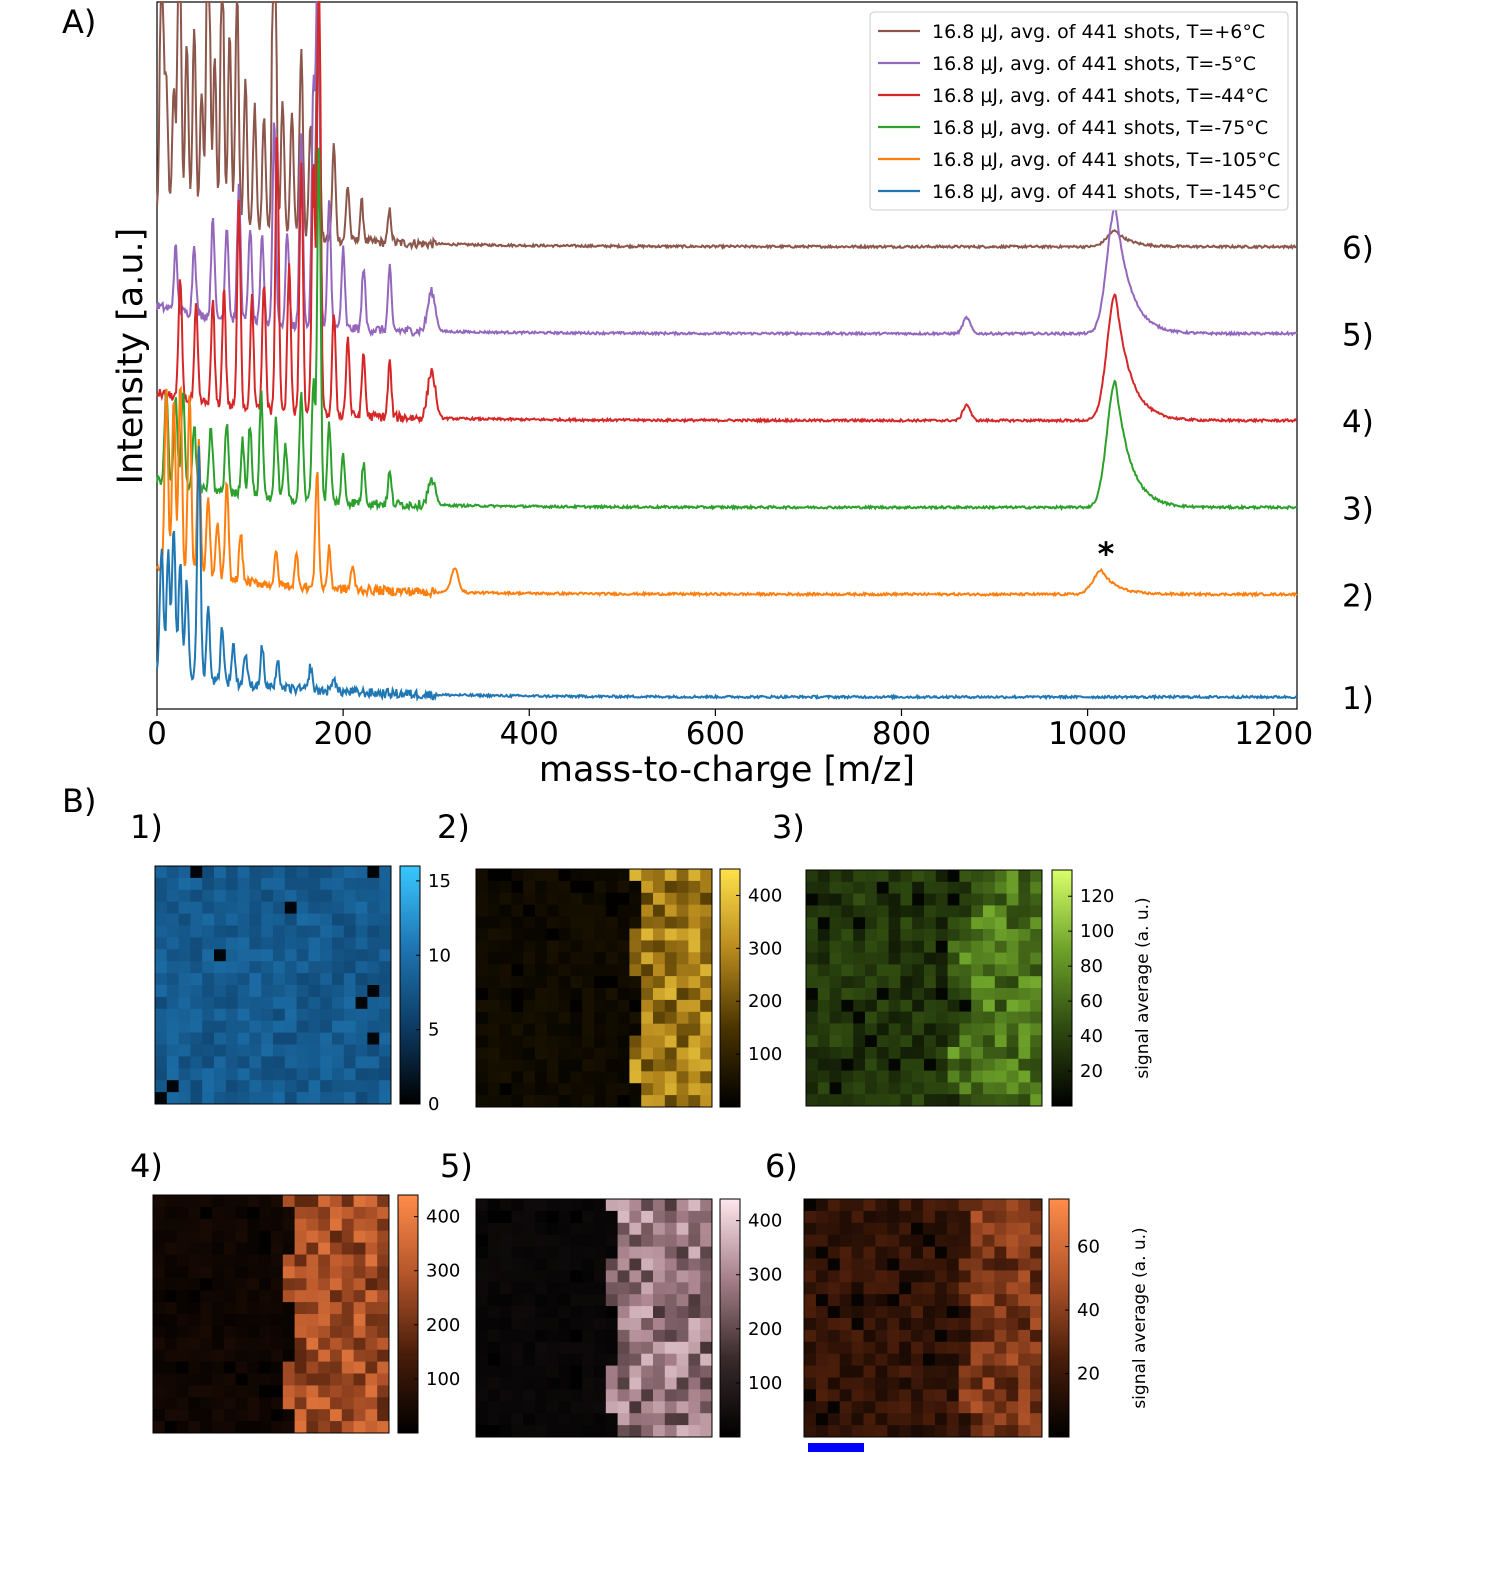 The width and height of the screenshot is (1500, 1596). Describe the element at coordinates (765, 1275) in the screenshot. I see `colorbar-tick-label: 300` at that location.